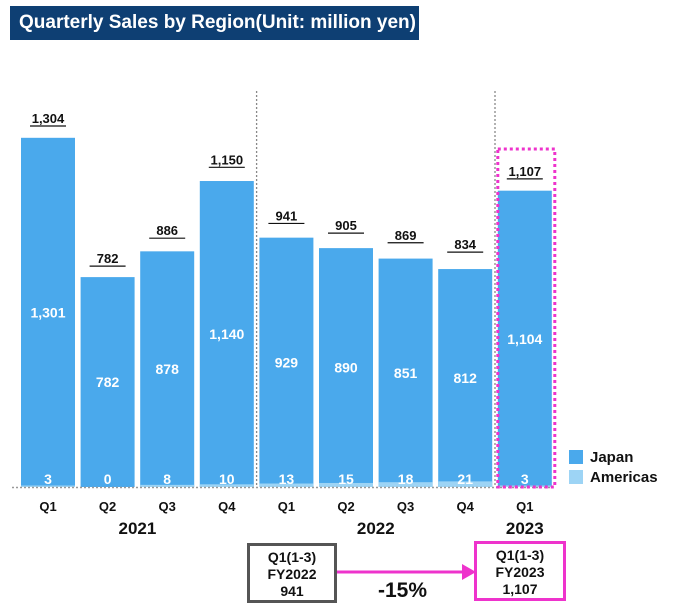  I want to click on label-americas-9: 3, so click(525, 479).